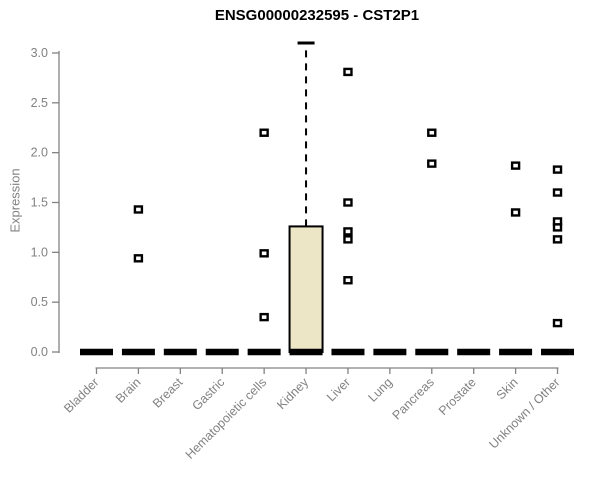 This screenshot has width=600, height=500. Describe the element at coordinates (306, 352) in the screenshot. I see `median-bar-kidney` at that location.